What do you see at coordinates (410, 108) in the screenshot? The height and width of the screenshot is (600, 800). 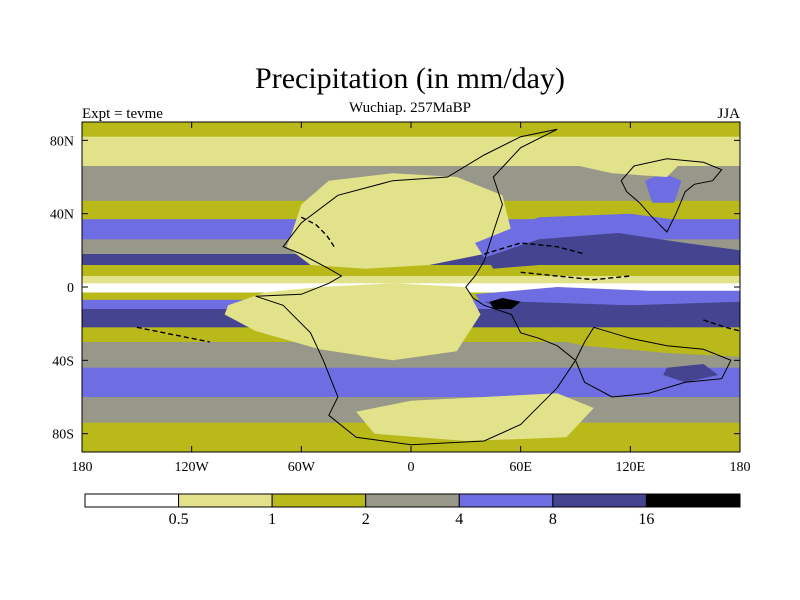 I see `chart-subtitle: Wuchiap. 257MaBP` at bounding box center [410, 108].